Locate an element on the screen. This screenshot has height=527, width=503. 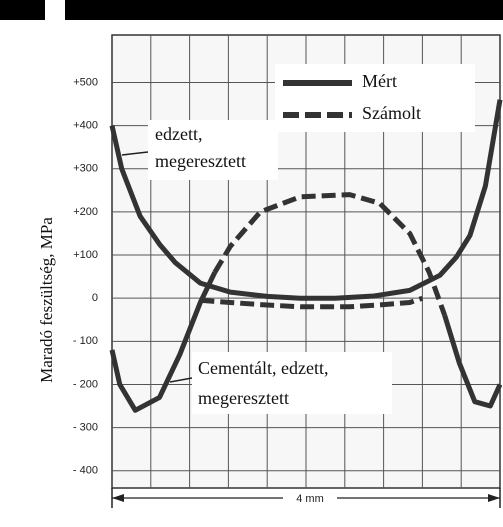
annotation: edzett, is located at coordinates (178, 134).